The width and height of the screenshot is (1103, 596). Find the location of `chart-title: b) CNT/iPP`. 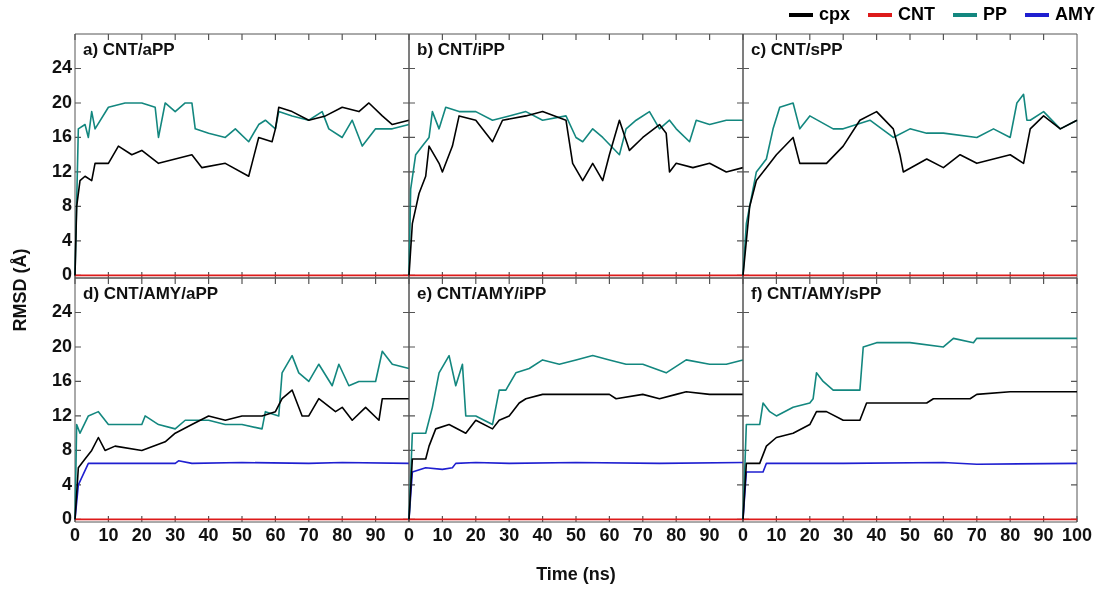

chart-title: b) CNT/iPP is located at coordinates (461, 50).